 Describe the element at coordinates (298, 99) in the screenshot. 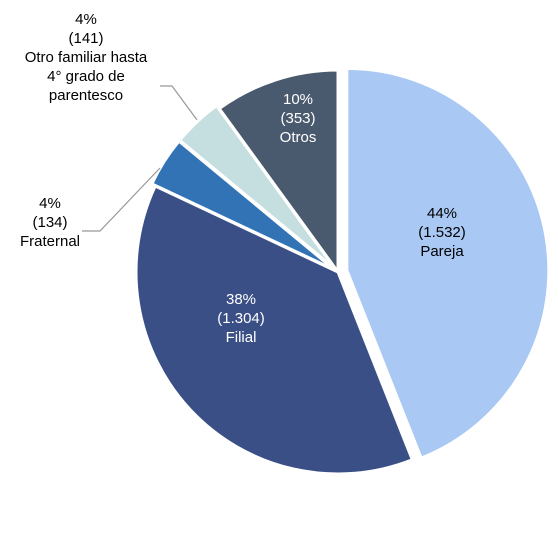

I see `percent-label: 10%` at that location.